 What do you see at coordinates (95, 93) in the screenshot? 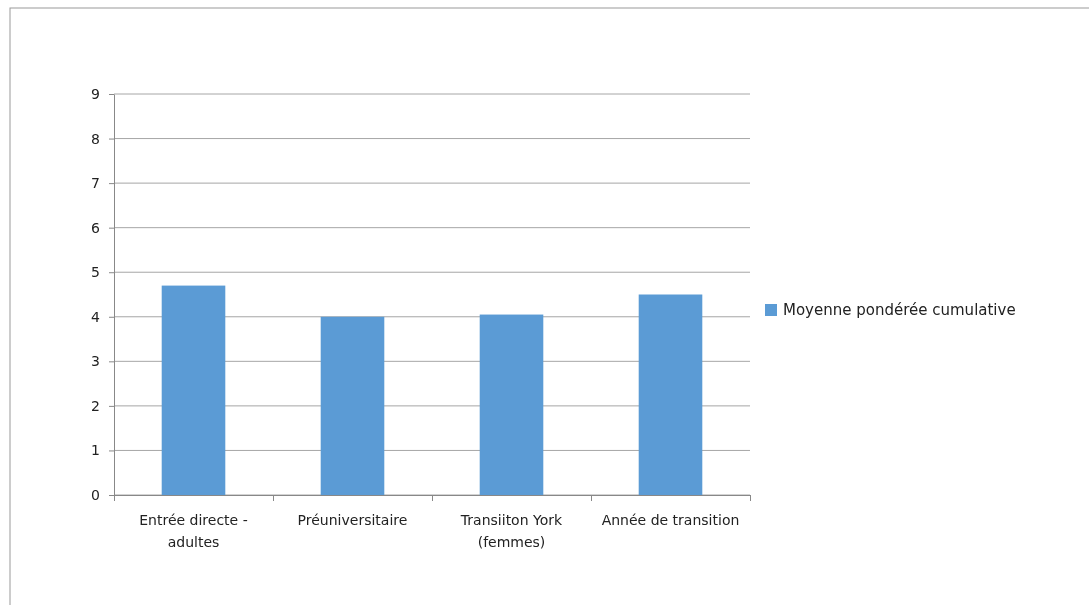
I see `y-tick-label: 9` at bounding box center [95, 93].